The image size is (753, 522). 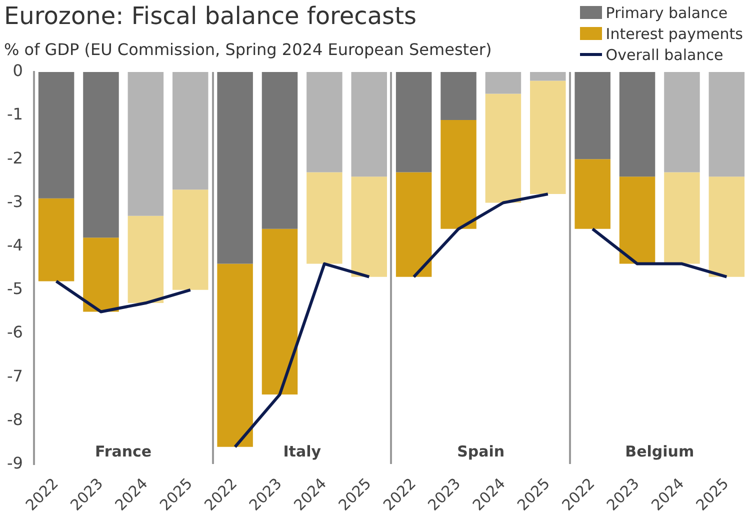 What do you see at coordinates (248, 49) in the screenshot?
I see `chart-subtitle: % of GDP (EU Commission, Spring 2024 European Semester)` at bounding box center [248, 49].